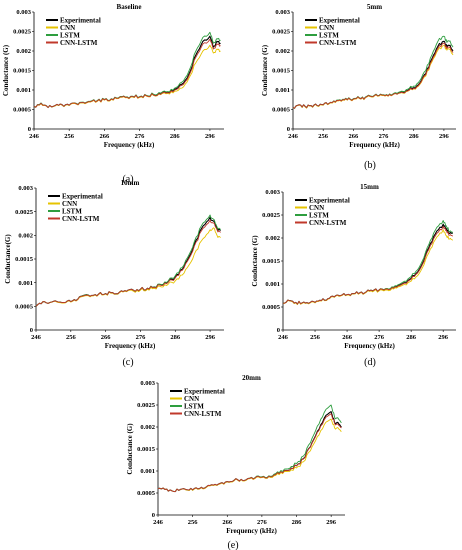 The height and width of the screenshot is (550, 462). Describe the element at coordinates (251, 378) in the screenshot. I see `chart-title: 20mm` at that location.